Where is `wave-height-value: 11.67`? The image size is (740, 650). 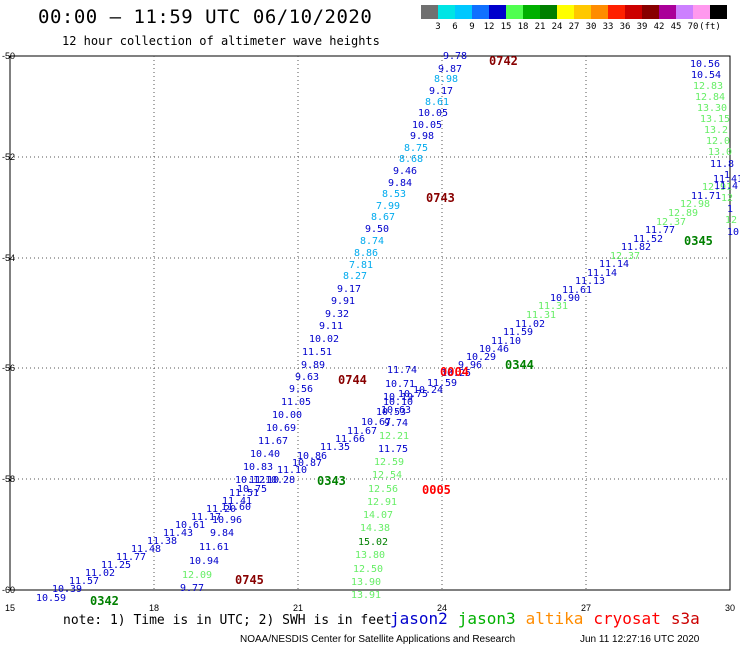 wave-height-value: 11.67 is located at coordinates (362, 431).